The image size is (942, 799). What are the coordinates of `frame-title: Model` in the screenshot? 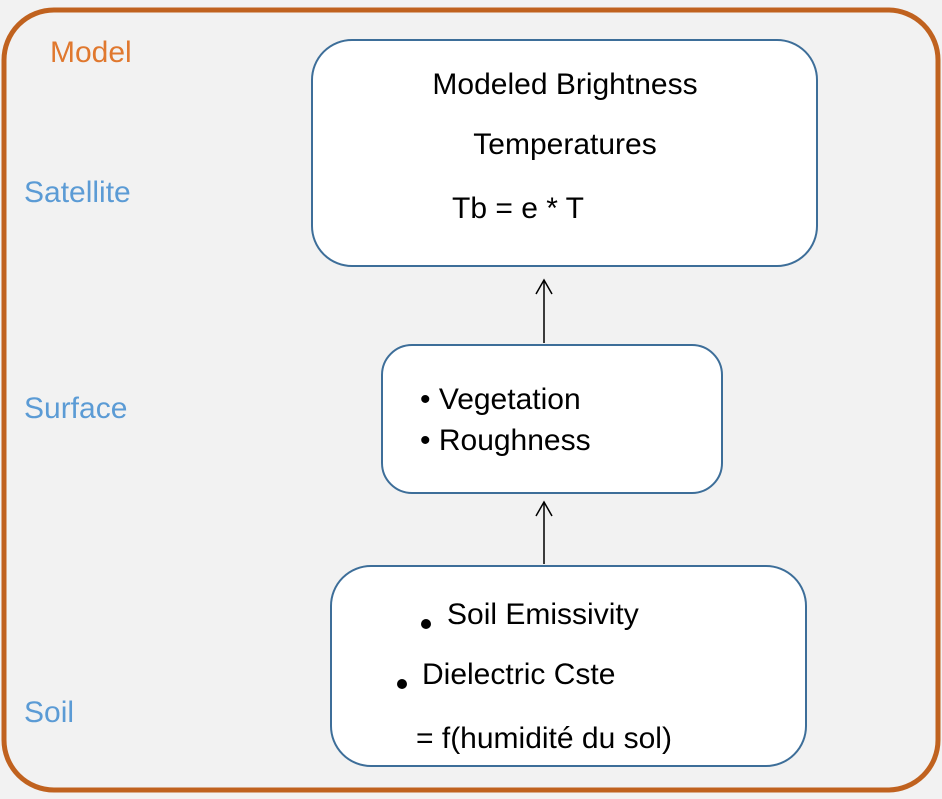 It's located at (91, 52).